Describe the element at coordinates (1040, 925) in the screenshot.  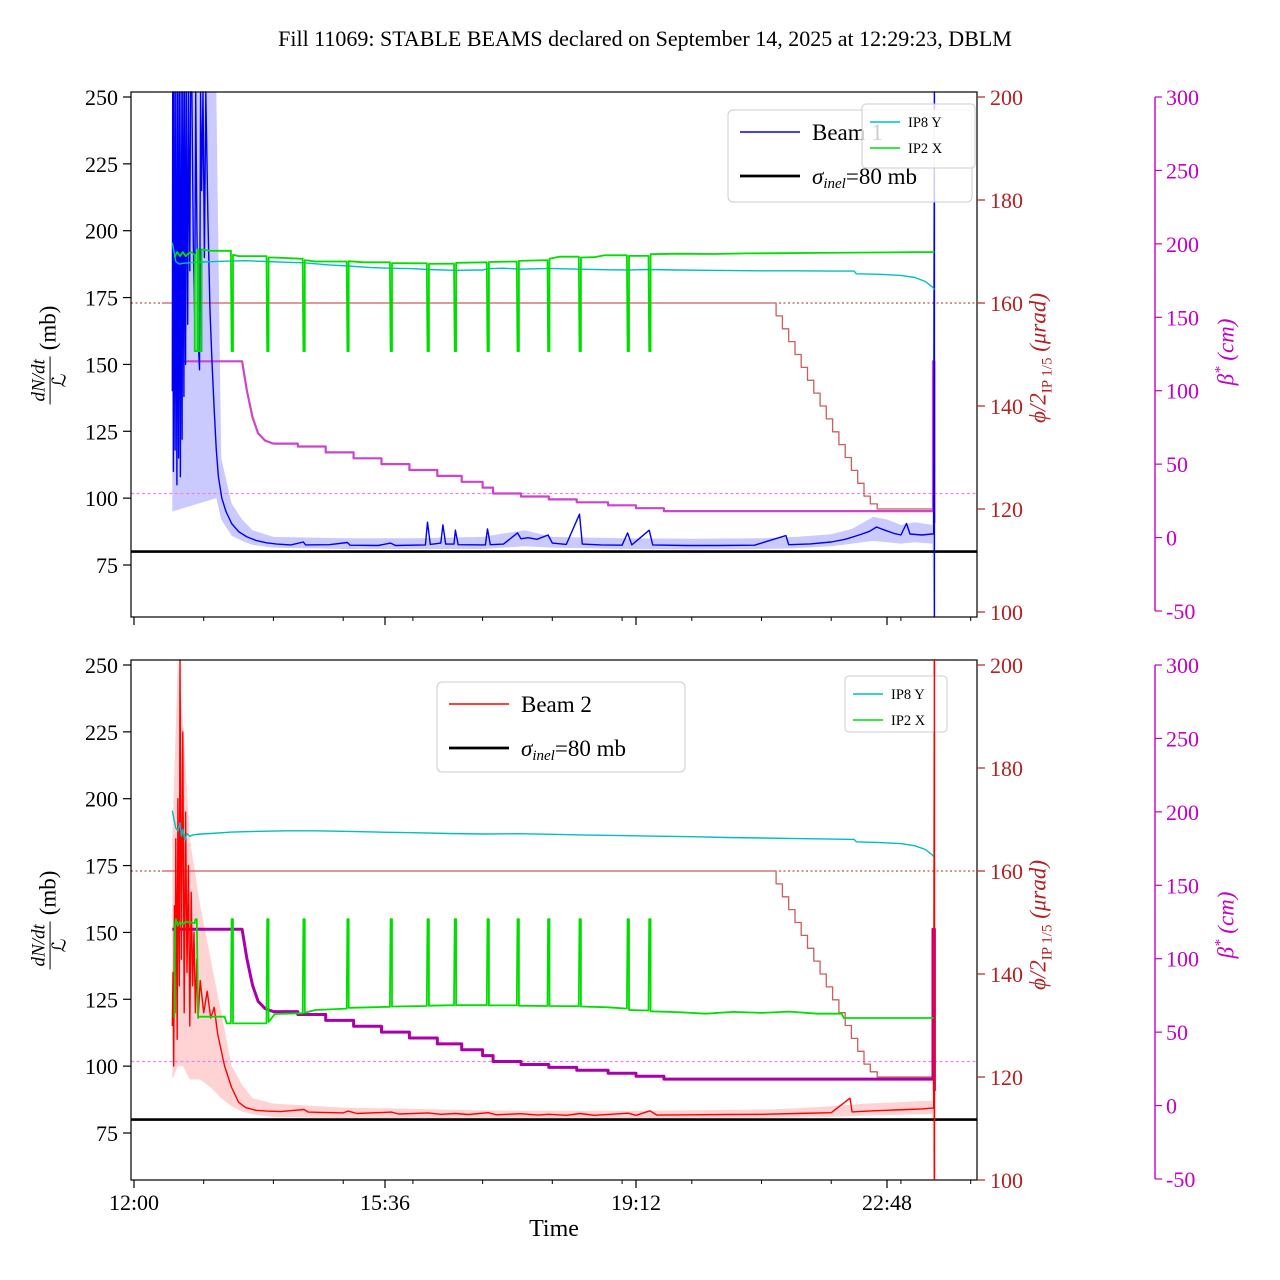
I see `ylabel-phi-bottom: ϕ/2IP 1/5 (μrad)` at that location.